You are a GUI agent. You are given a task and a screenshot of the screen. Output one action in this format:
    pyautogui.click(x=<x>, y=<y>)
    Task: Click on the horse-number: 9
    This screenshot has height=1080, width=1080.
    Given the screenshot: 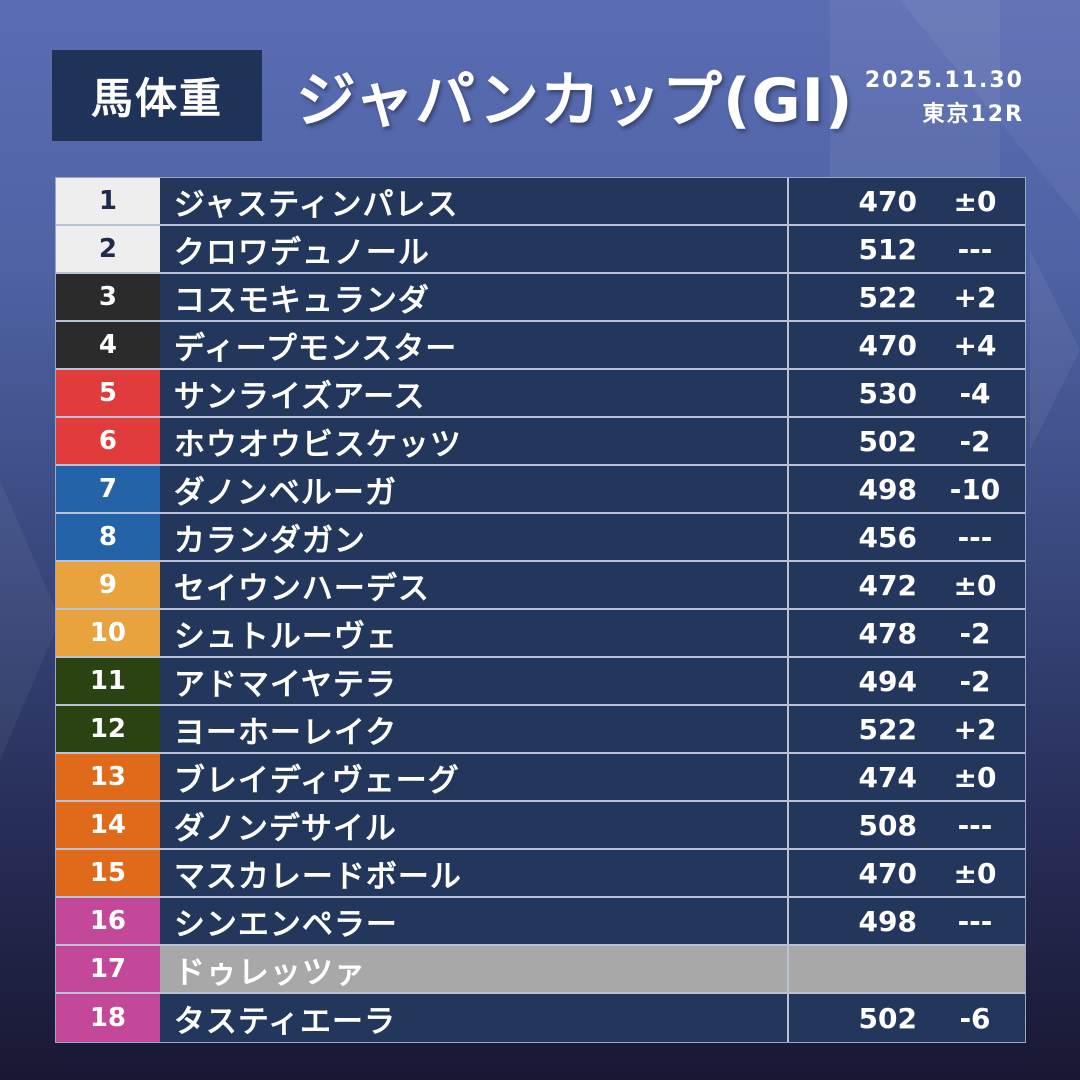 What is the action you would take?
    pyautogui.click(x=108, y=585)
    